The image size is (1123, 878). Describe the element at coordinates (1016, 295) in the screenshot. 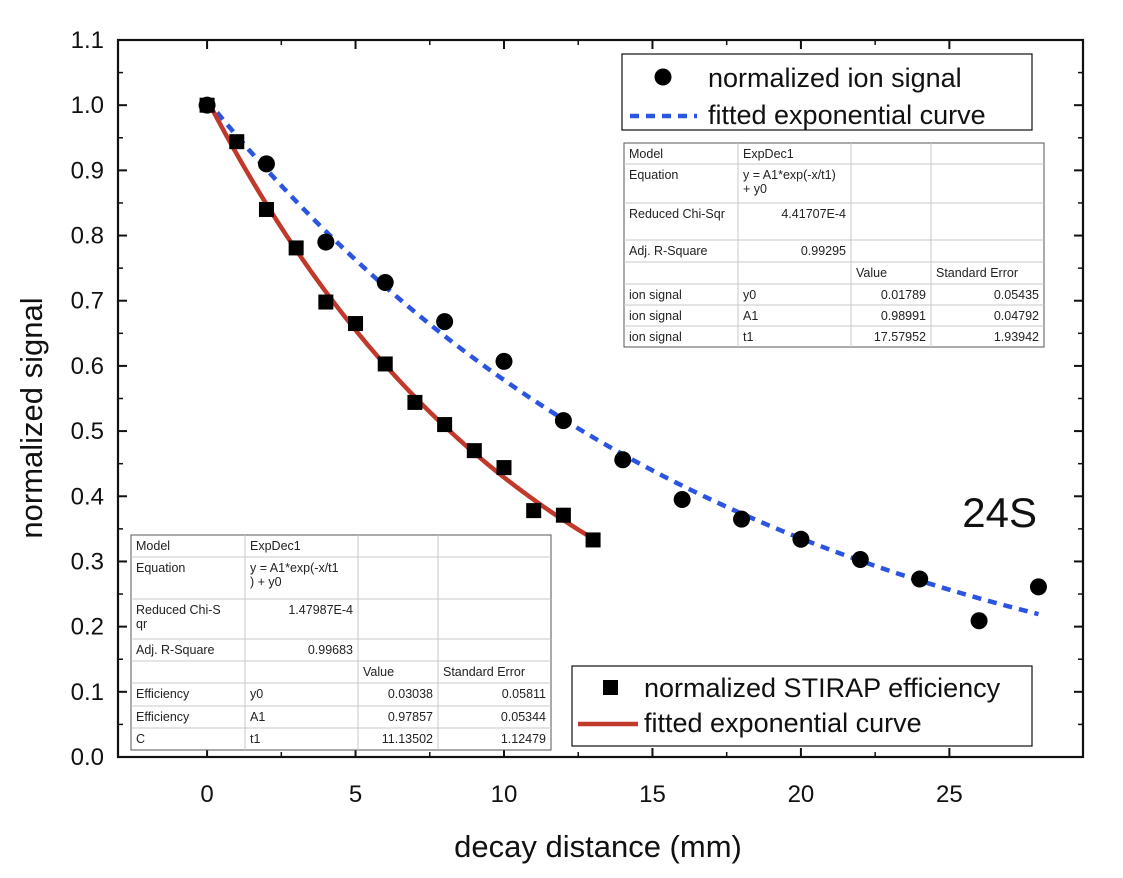

I see `table-cell: 0.05435` at that location.